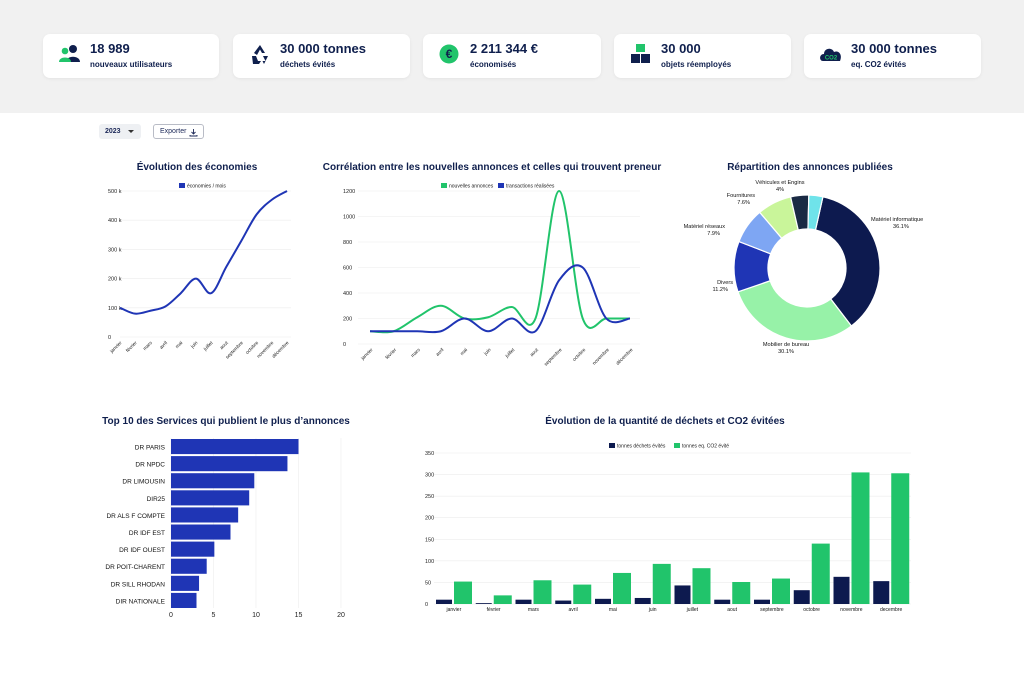 Image resolution: width=1024 pixels, height=689 pixels. I want to click on category-label: DR SILL RHODAN, so click(138, 584).